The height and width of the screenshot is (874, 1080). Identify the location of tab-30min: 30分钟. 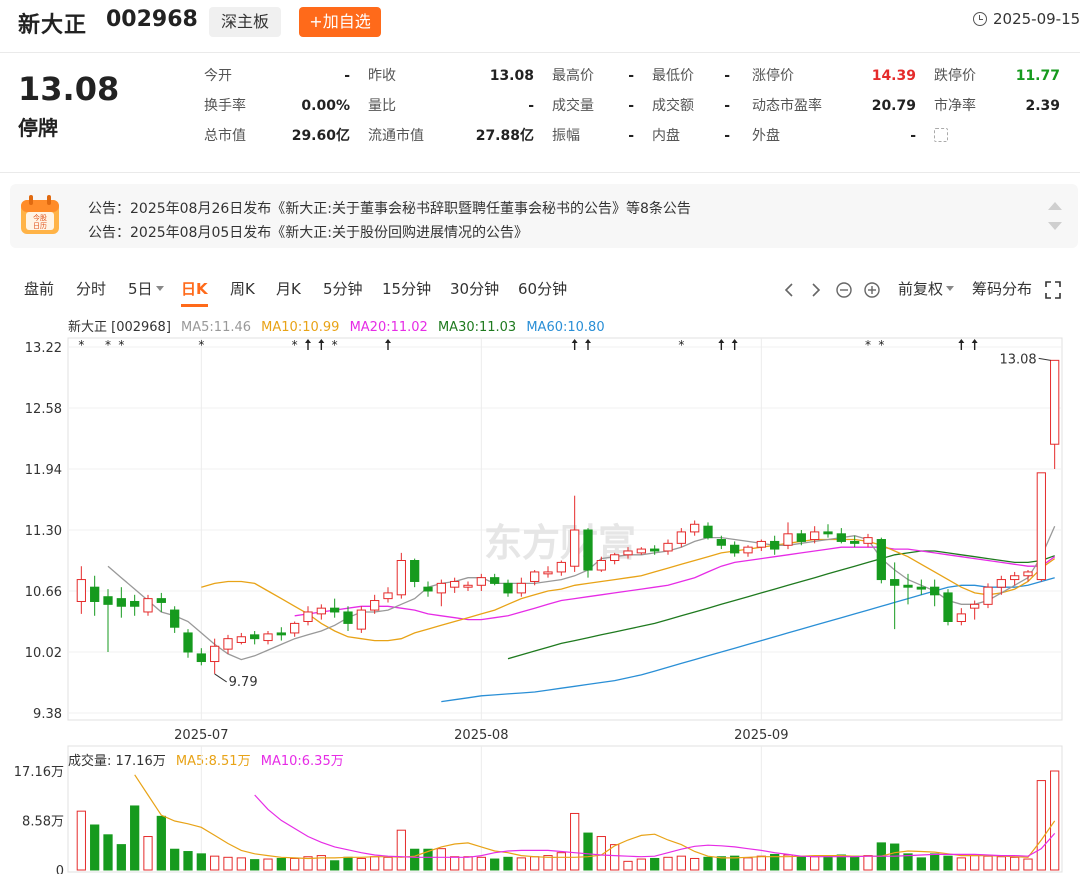
(475, 289).